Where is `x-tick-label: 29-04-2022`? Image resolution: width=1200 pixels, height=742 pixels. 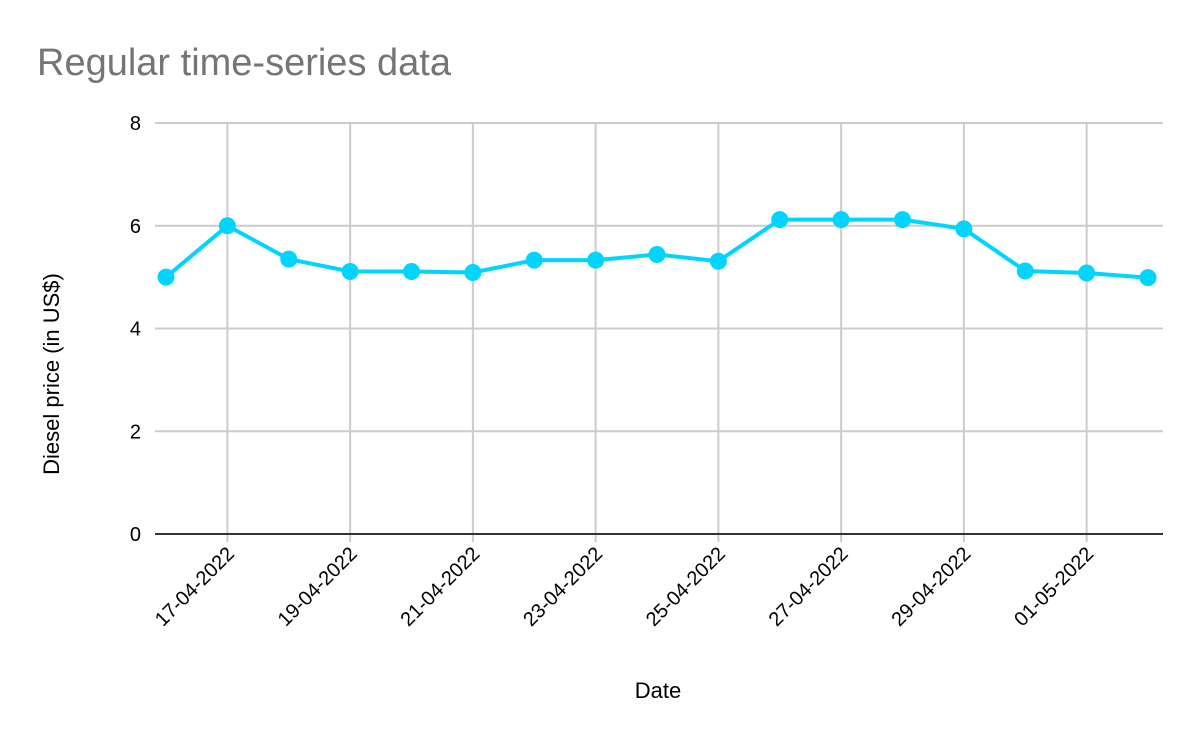 x-tick-label: 29-04-2022 is located at coordinates (932, 587).